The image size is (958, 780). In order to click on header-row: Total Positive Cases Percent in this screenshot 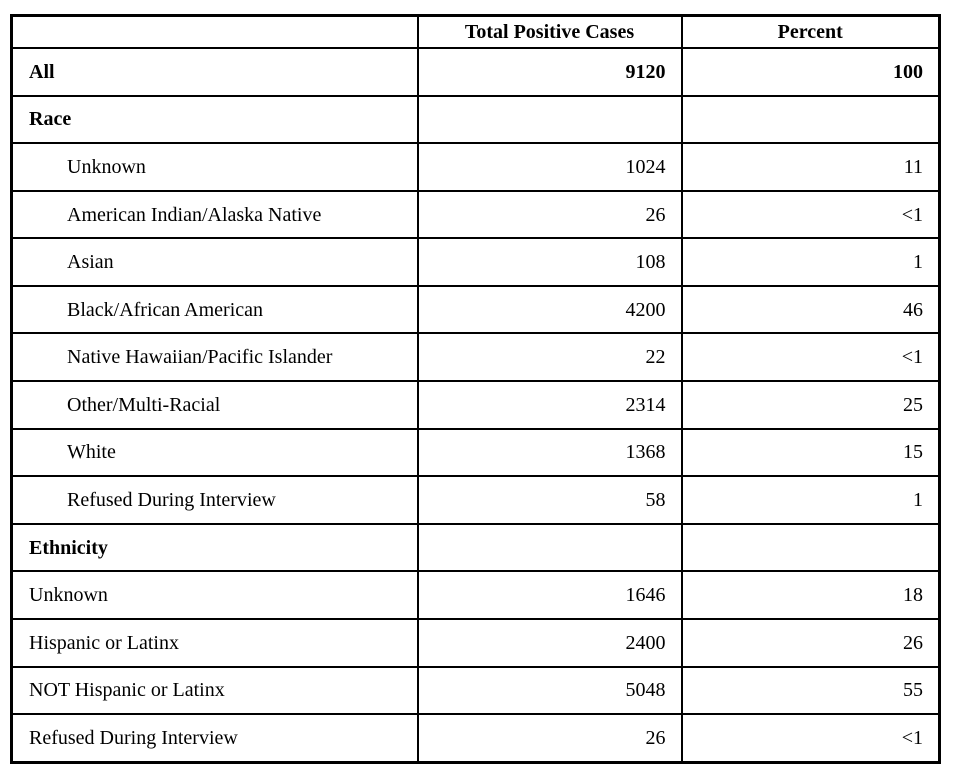, I will do `click(475, 31)`.